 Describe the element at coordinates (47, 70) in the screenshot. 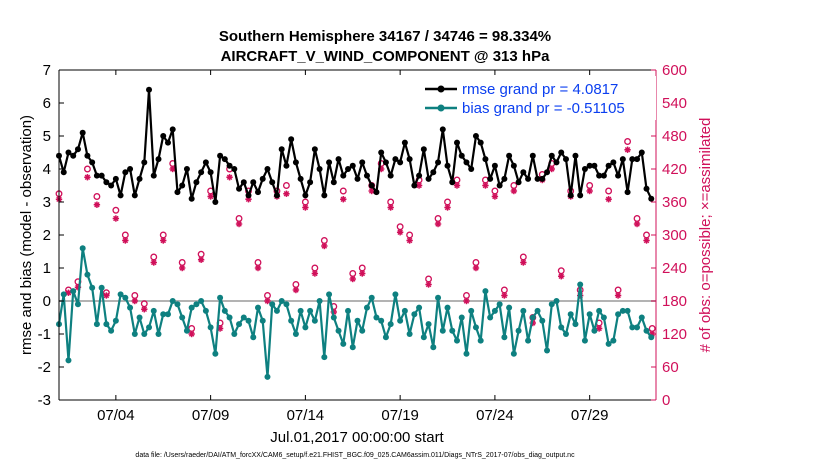

I see `y-left-tick-label: 7` at that location.